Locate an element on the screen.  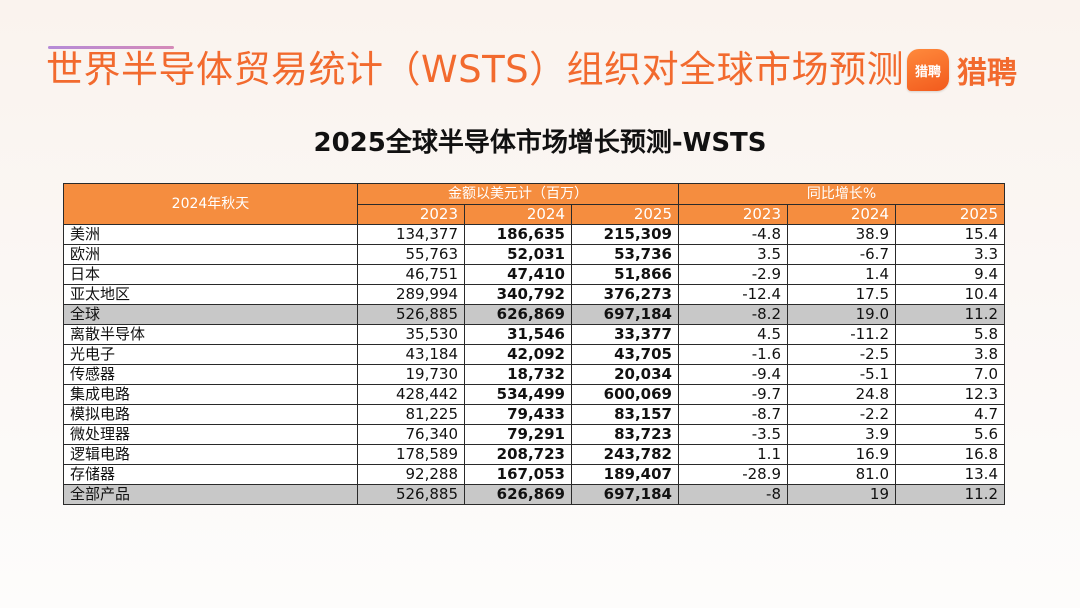
amount-cell: 47,410 is located at coordinates (518, 274).